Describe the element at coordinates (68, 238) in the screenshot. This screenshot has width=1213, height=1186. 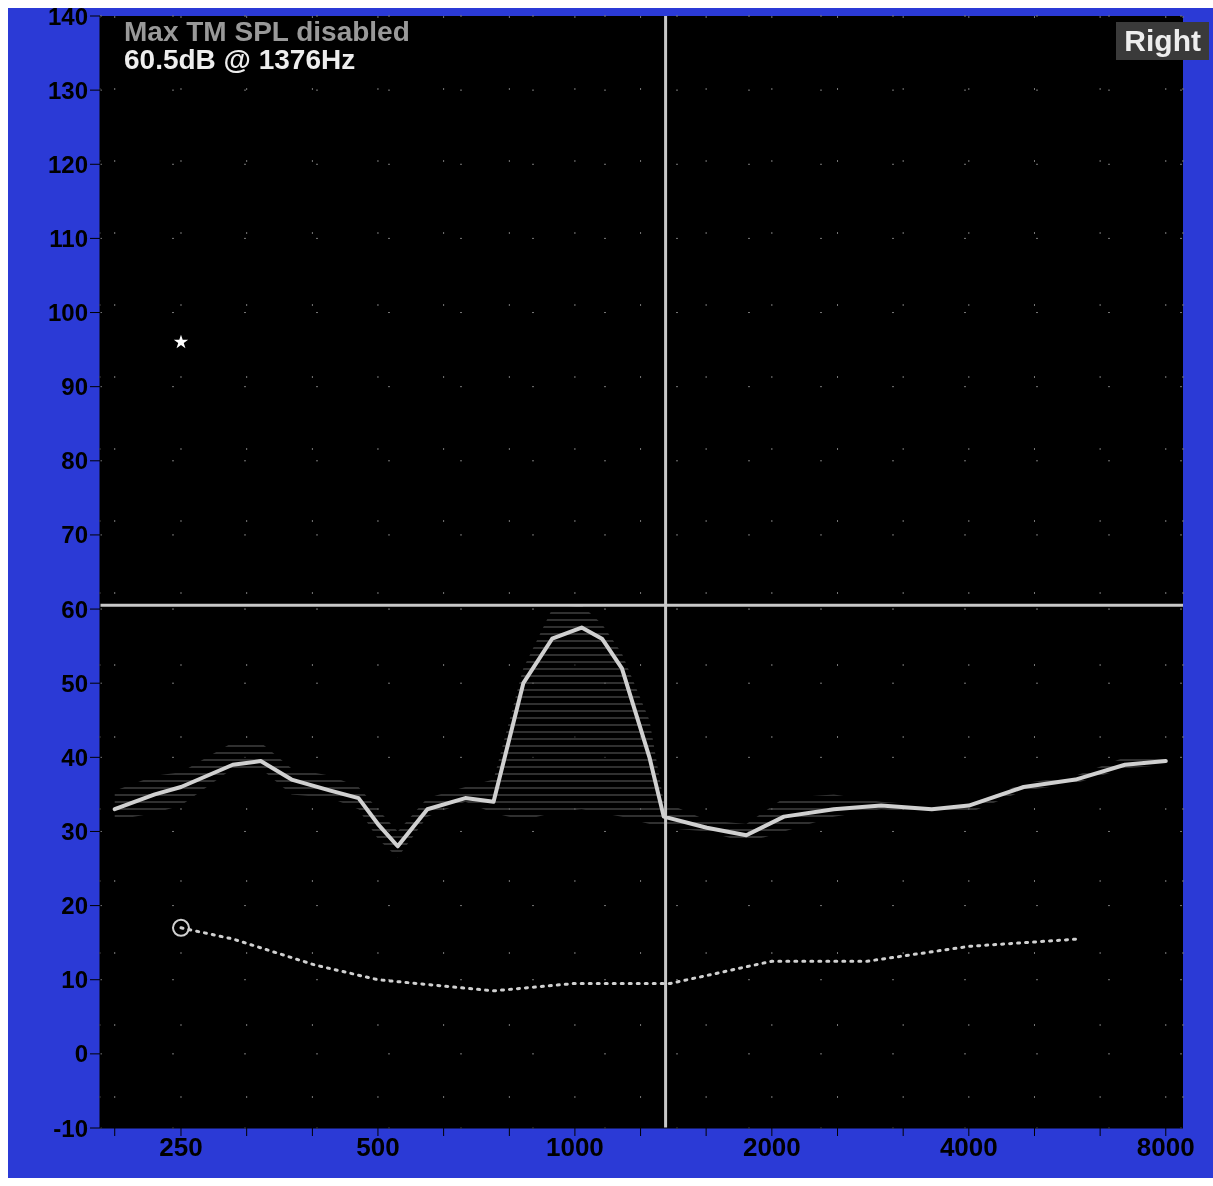
I see `y-tick-label: 110` at that location.